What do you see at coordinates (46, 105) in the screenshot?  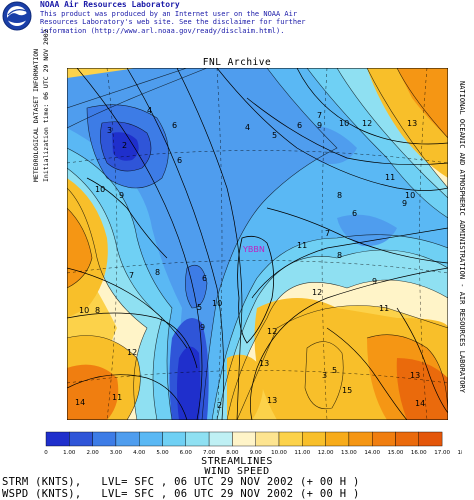 I see `dataset-info-line-2: Initialization time: 06 UTC 29 NOV 2002` at bounding box center [46, 105].